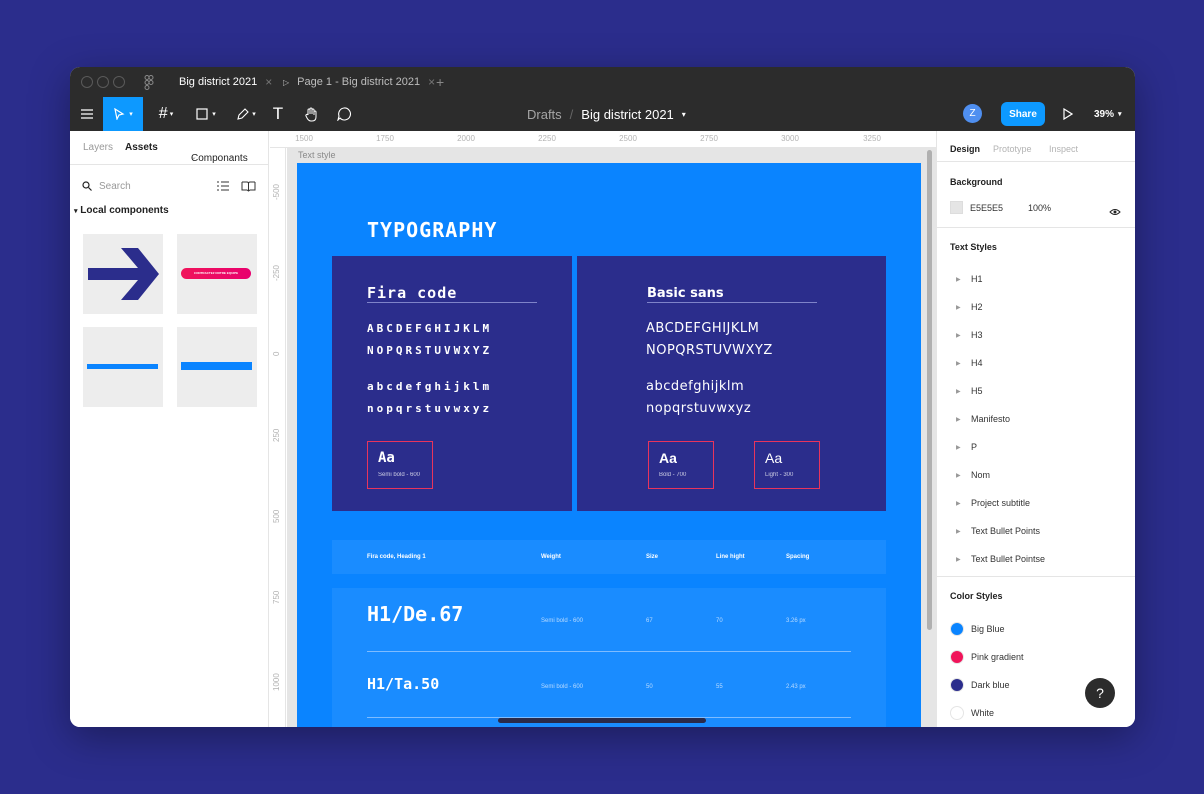 The width and height of the screenshot is (1204, 794). I want to click on text-tool-button: T, so click(278, 114).